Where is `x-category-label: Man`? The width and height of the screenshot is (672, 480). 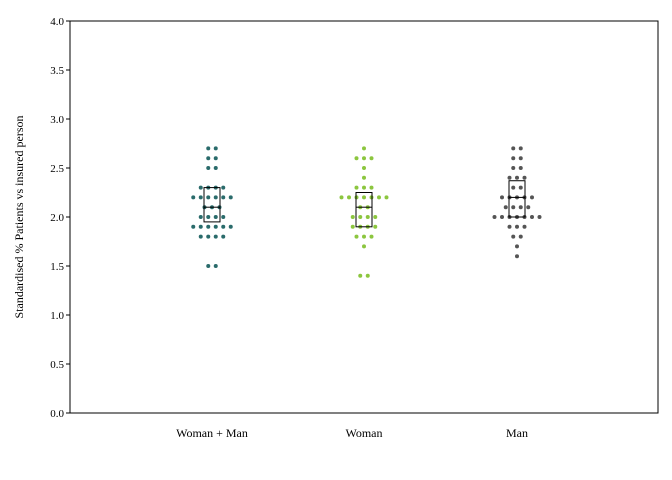
x-category-label: Man is located at coordinates (517, 433).